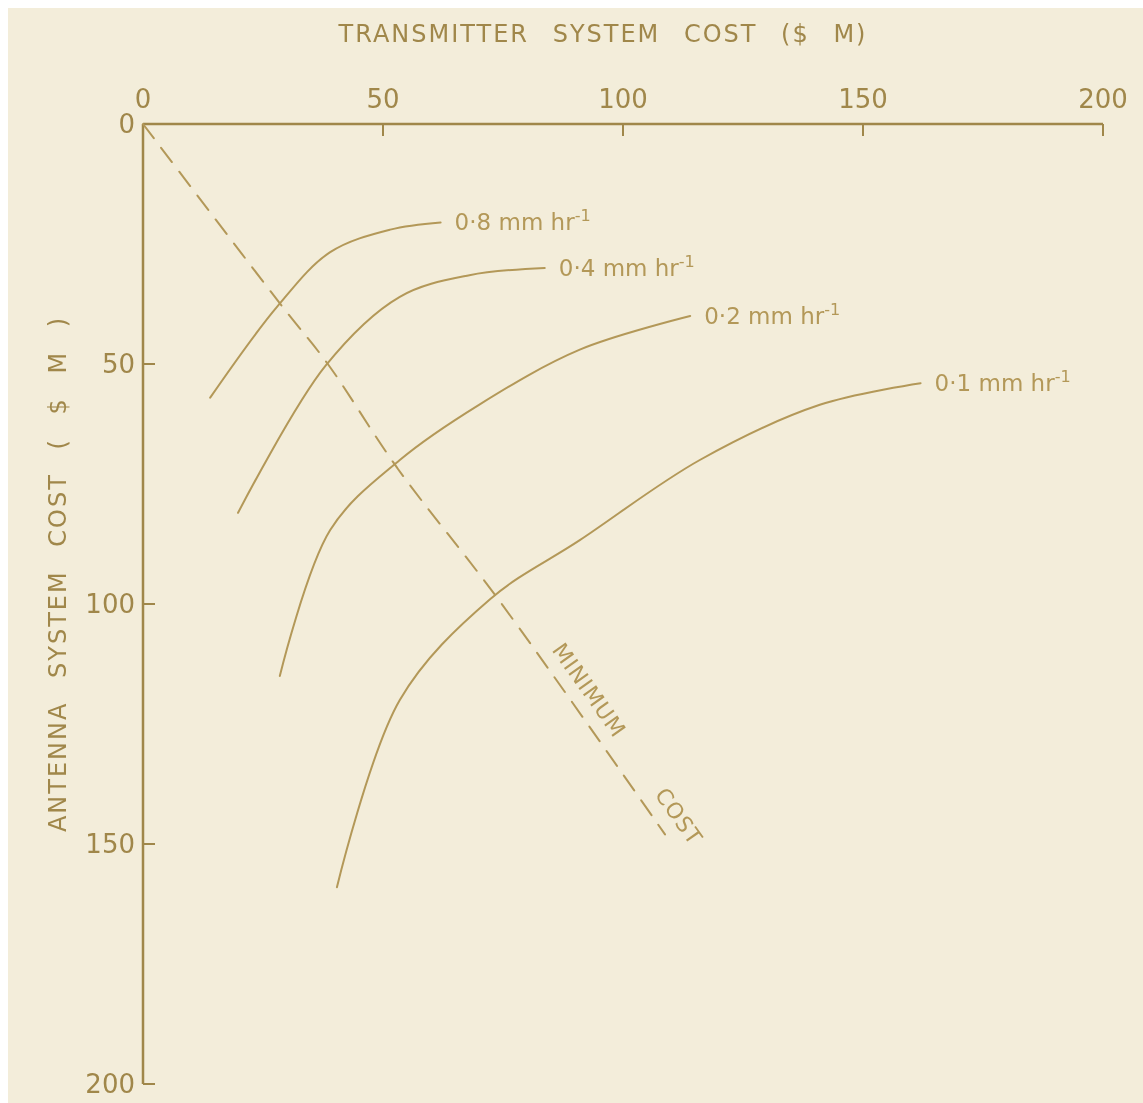  I want to click on series-label: 0·2 mm hr$^{-1}$, so click(772, 314).